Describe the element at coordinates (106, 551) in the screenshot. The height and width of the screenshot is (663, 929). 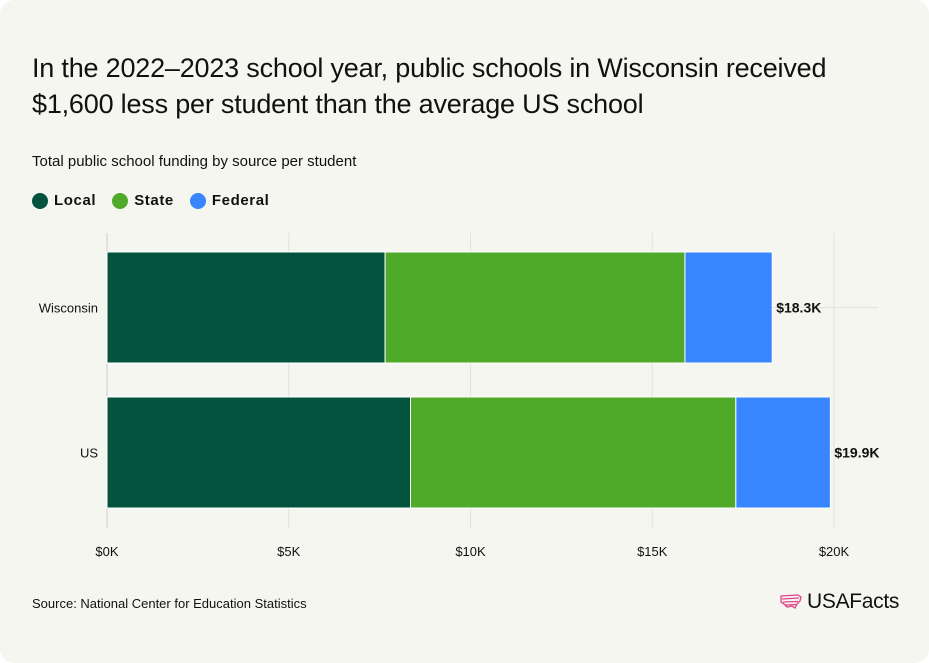
I see `x-tick-label: $0K` at that location.